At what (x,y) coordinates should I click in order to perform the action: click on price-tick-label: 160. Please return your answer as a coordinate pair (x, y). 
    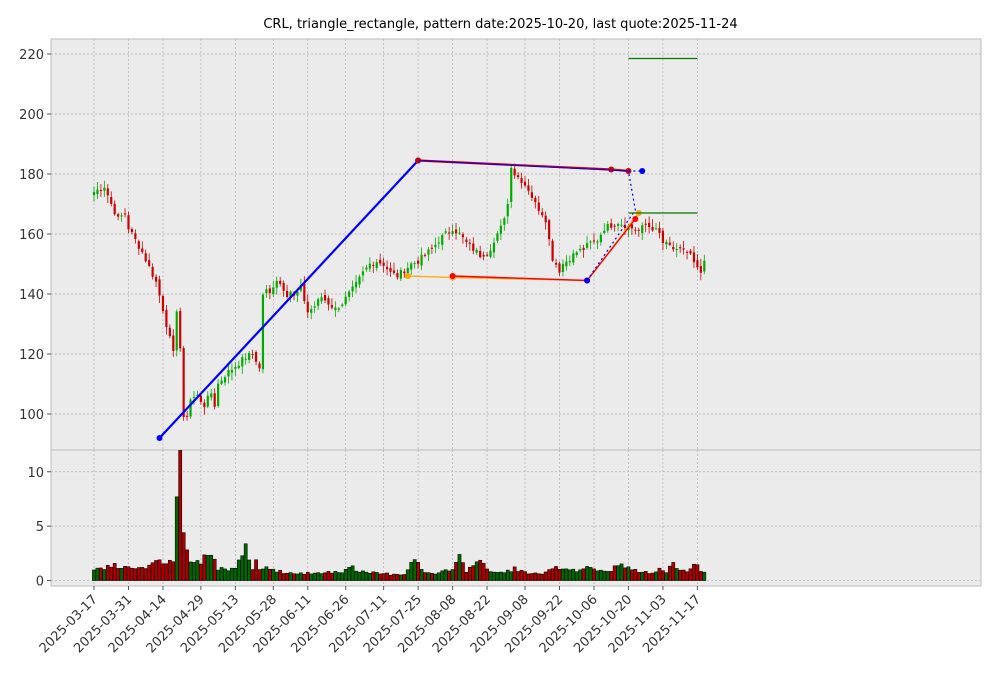
    Looking at the image, I should click on (31, 235).